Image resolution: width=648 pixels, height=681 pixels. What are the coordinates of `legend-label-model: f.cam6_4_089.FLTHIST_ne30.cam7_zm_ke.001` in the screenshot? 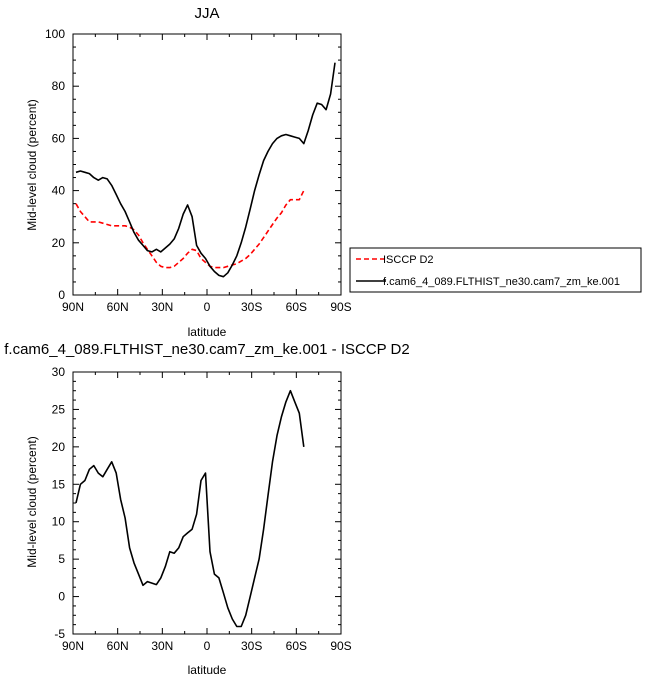 It's located at (501, 282).